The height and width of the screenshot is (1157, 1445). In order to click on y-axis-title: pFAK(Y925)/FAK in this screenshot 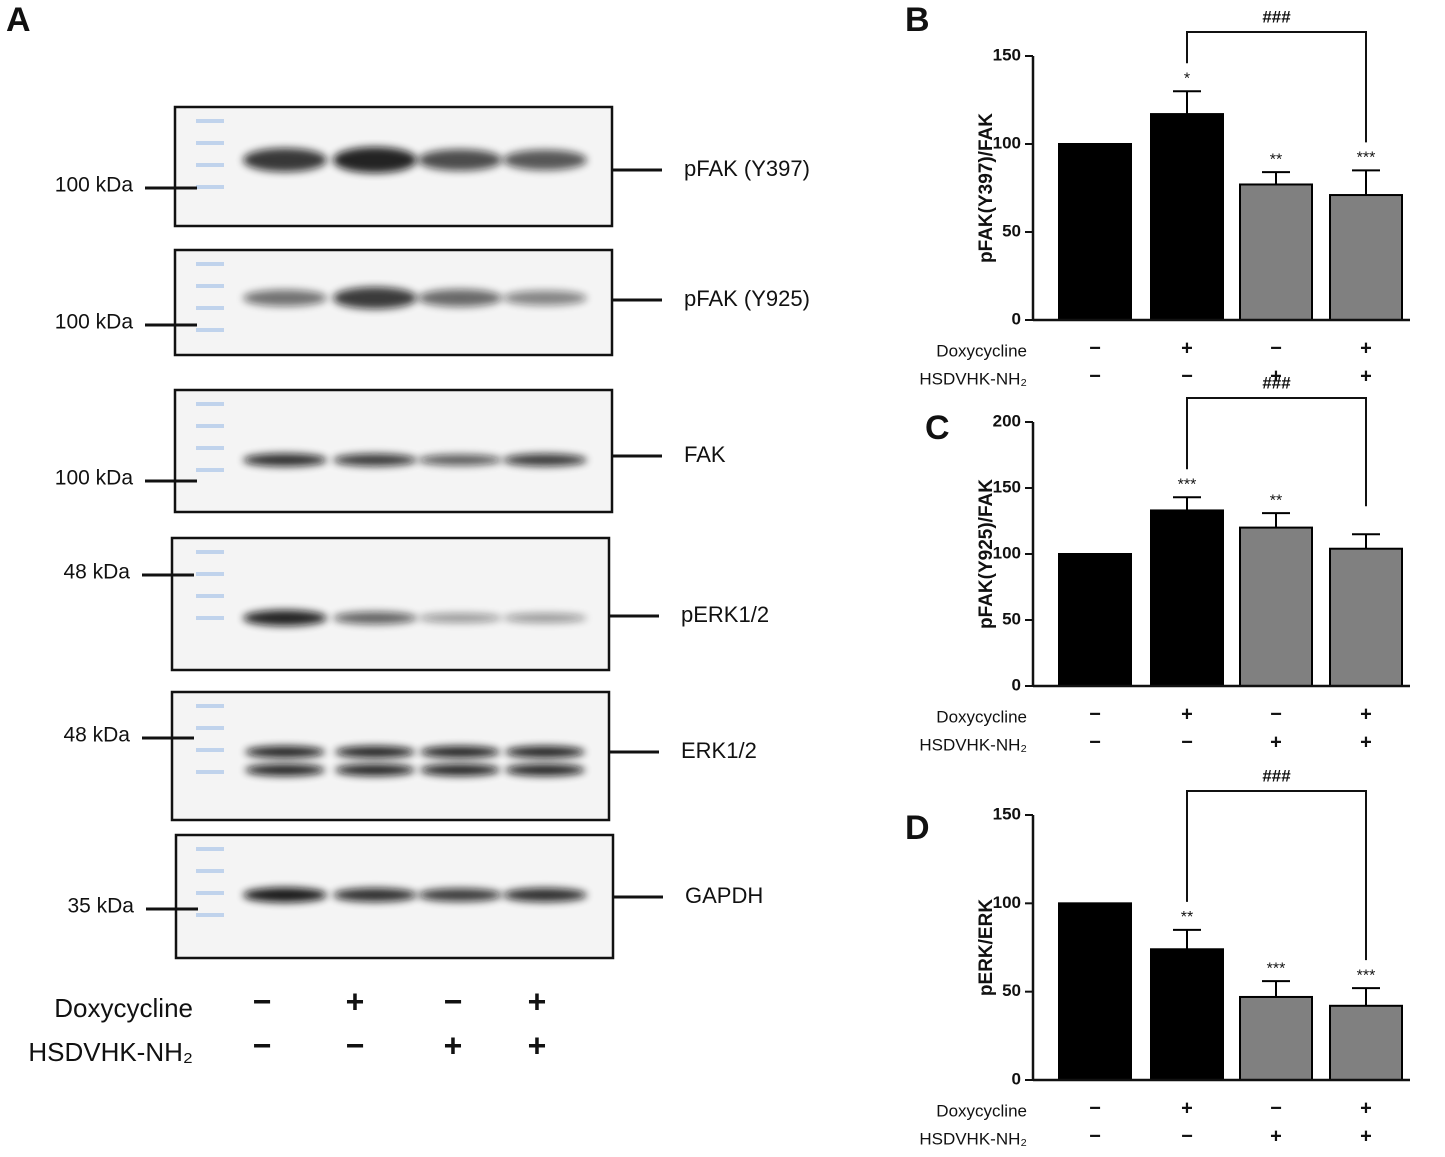, I will do `click(986, 554)`.